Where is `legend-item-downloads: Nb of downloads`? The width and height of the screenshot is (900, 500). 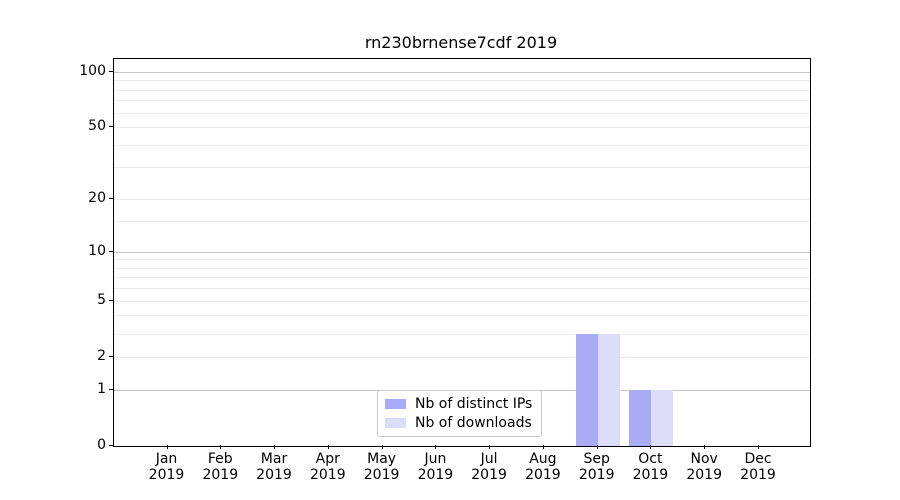 legend-item-downloads: Nb of downloads is located at coordinates (458, 423).